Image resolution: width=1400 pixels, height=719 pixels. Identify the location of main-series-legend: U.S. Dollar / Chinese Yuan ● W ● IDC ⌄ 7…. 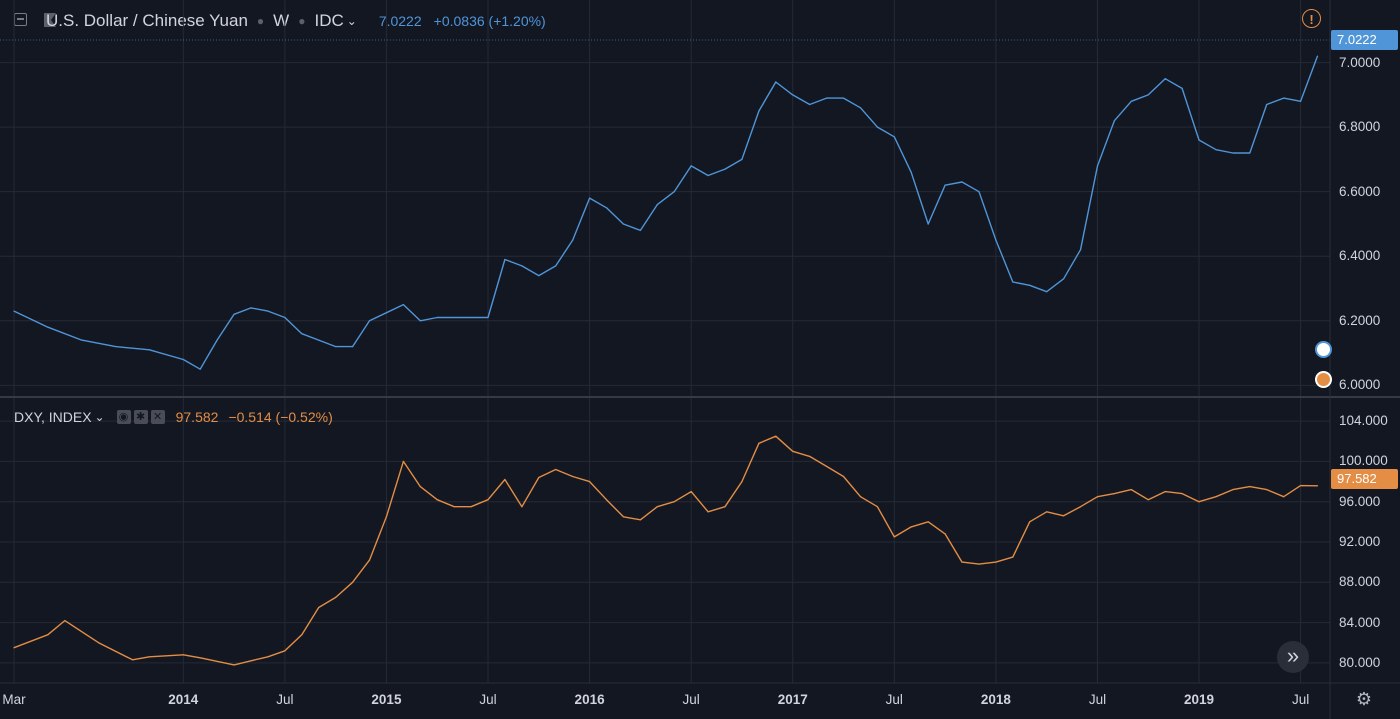
(292, 21).